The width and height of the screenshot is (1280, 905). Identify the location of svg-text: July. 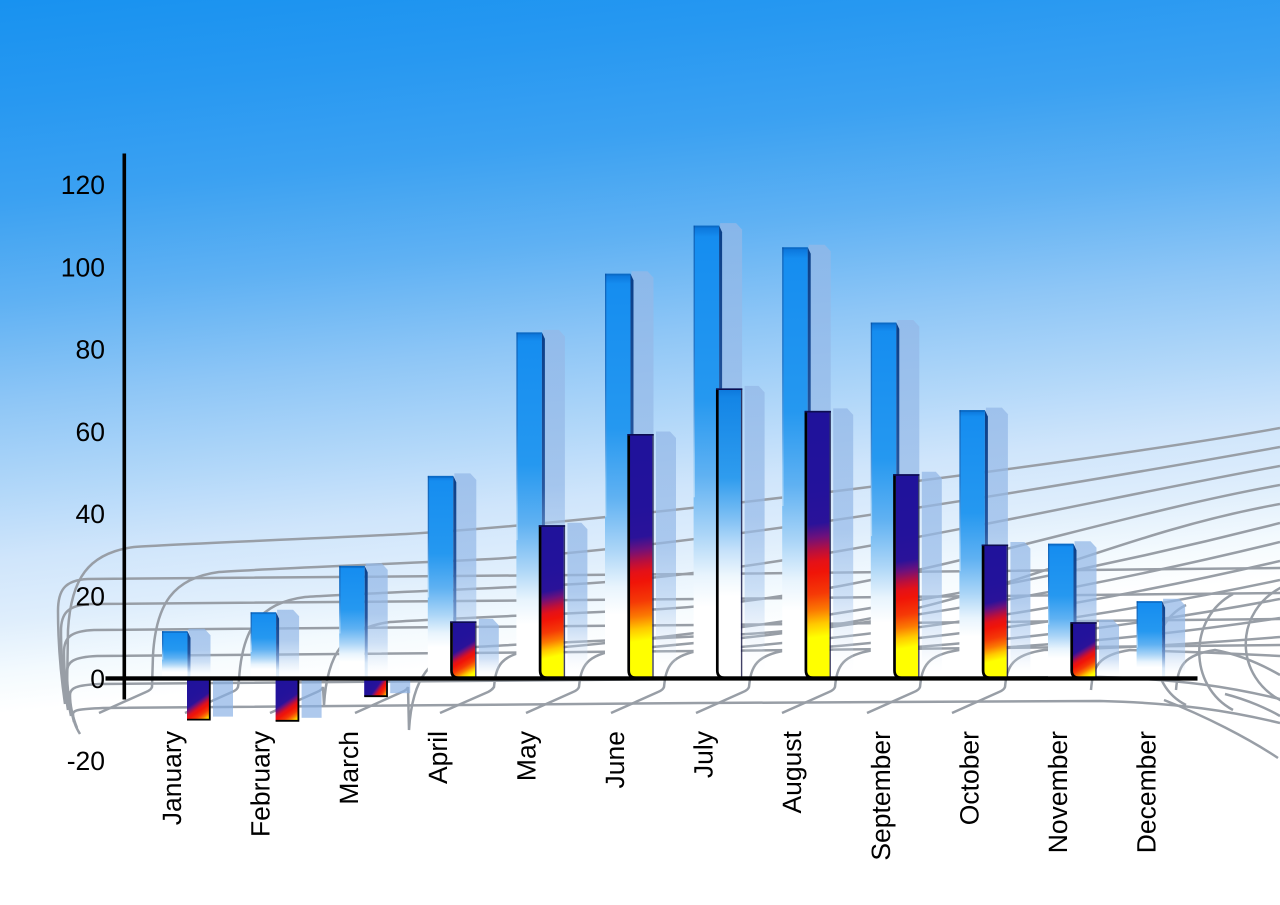
(704, 754).